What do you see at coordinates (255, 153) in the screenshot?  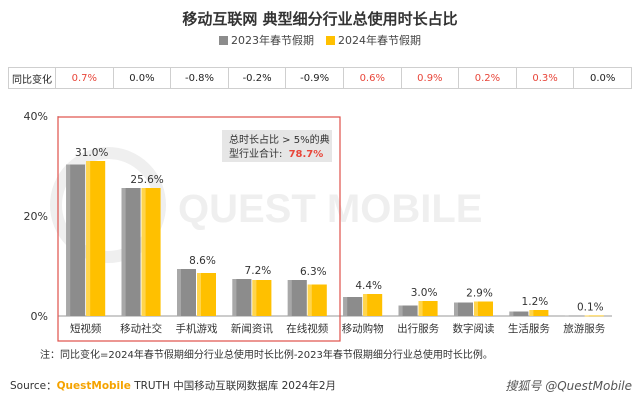 I see `callout-line2-text: 型行业合计:` at bounding box center [255, 153].